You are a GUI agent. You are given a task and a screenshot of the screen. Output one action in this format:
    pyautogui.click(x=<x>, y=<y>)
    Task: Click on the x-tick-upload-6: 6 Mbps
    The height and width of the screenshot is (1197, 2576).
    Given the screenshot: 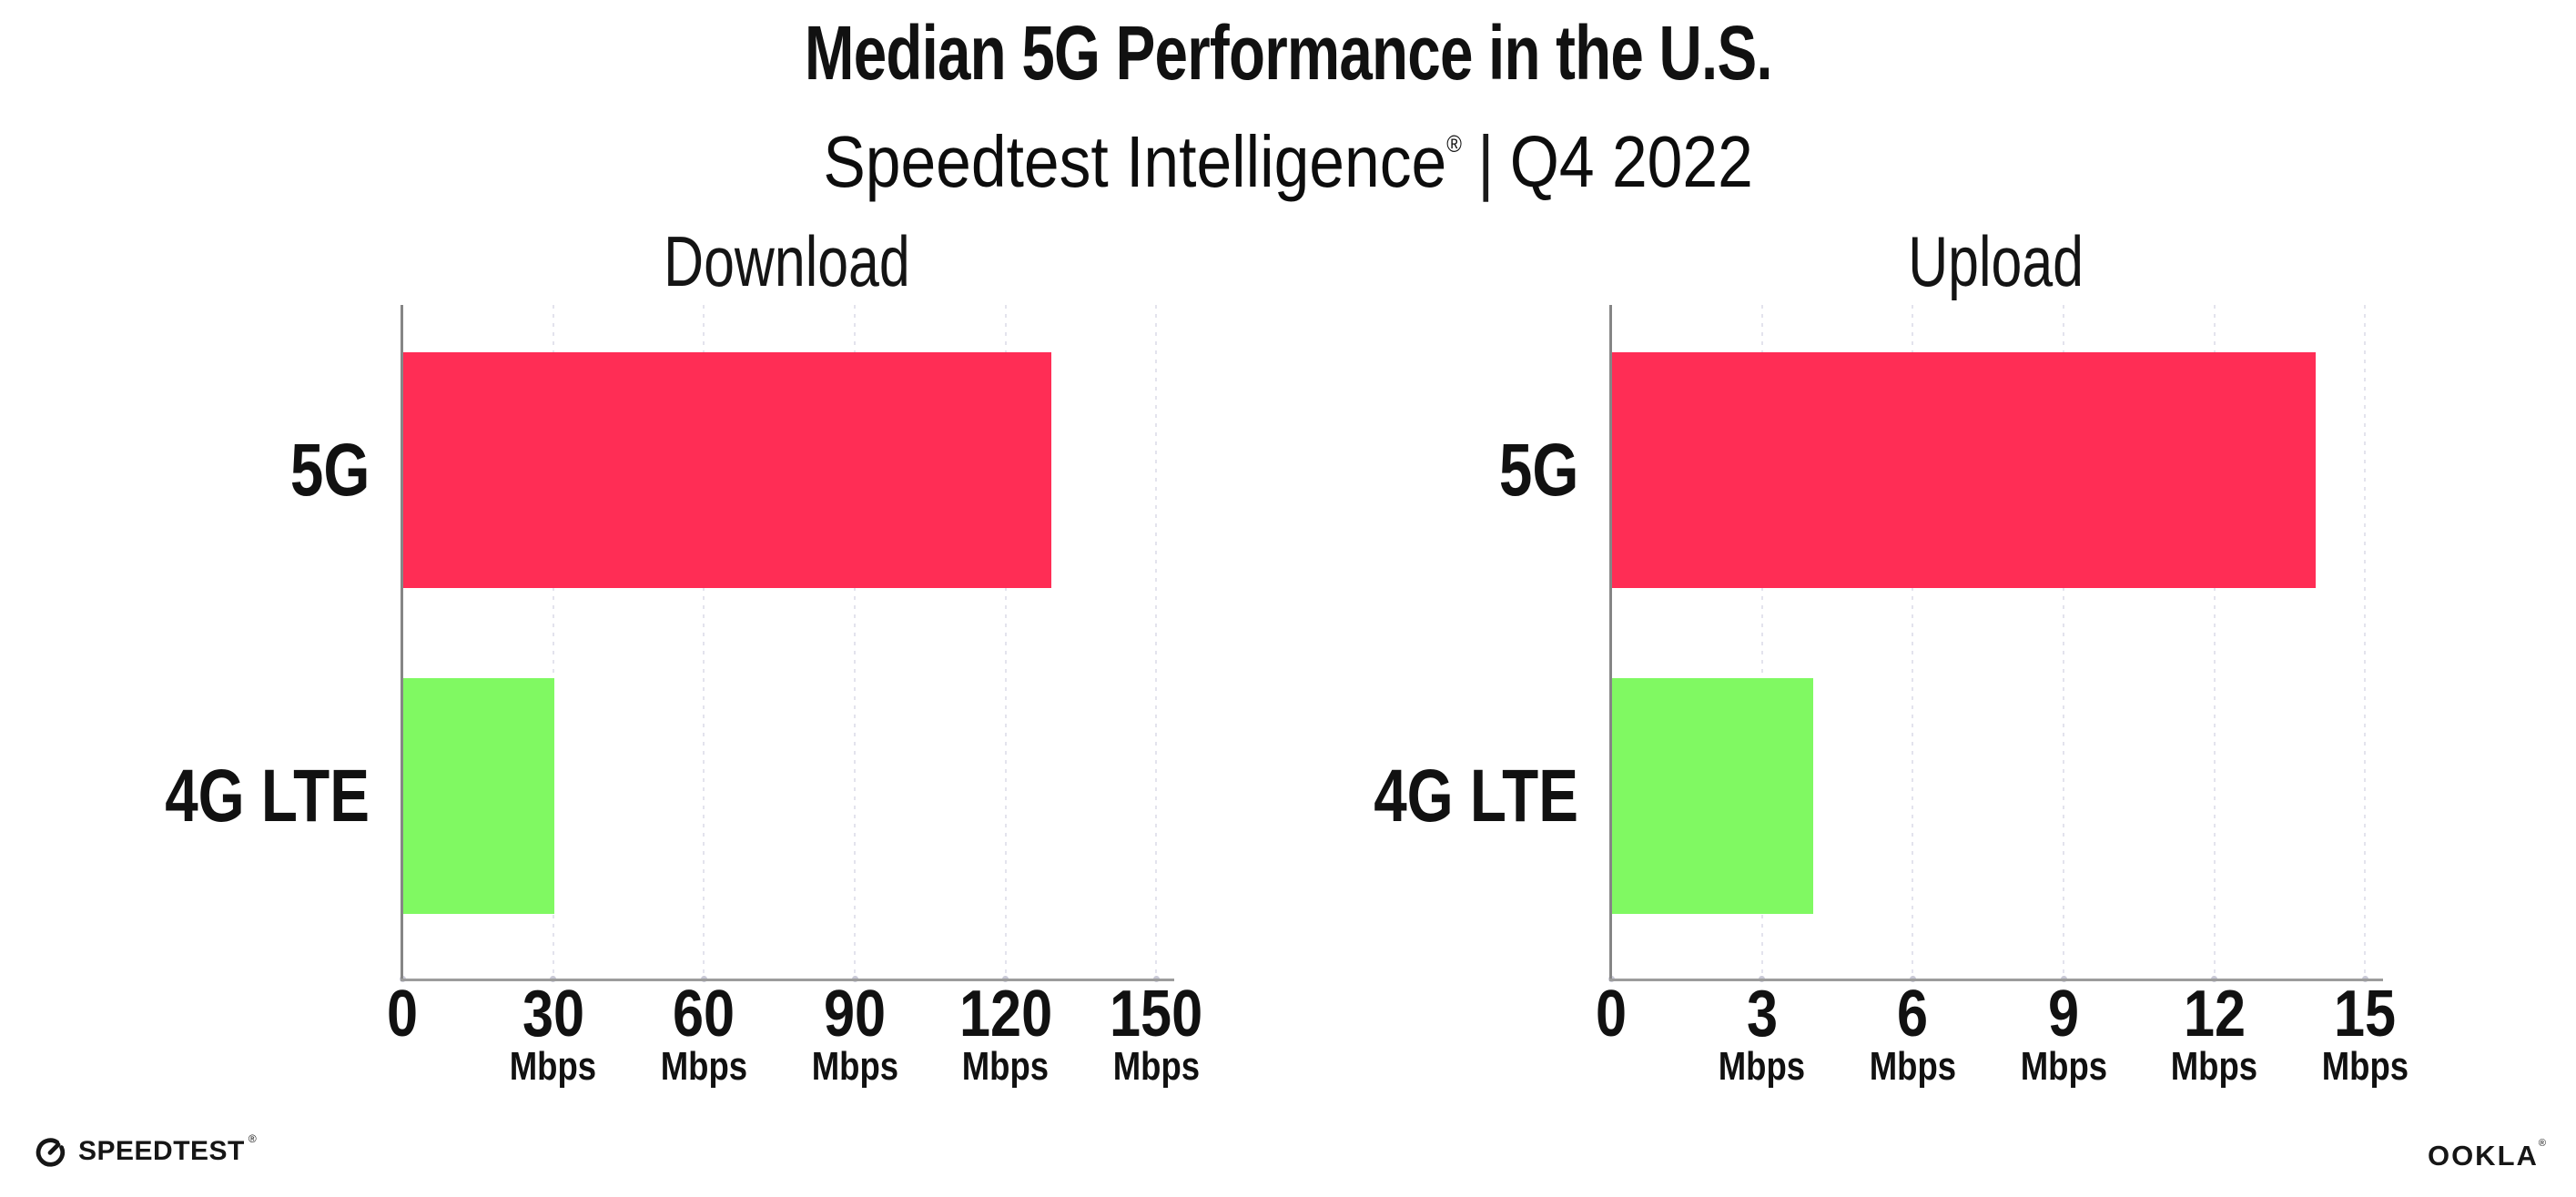 What is the action you would take?
    pyautogui.click(x=1912, y=1033)
    